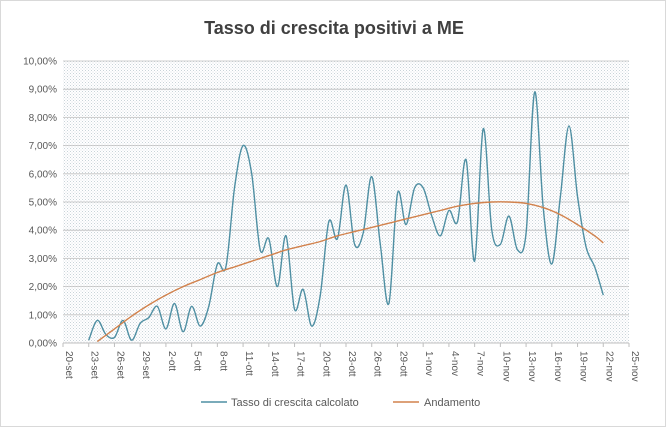  What do you see at coordinates (145, 365) in the screenshot?
I see `x-tick-label: 29-set` at bounding box center [145, 365].